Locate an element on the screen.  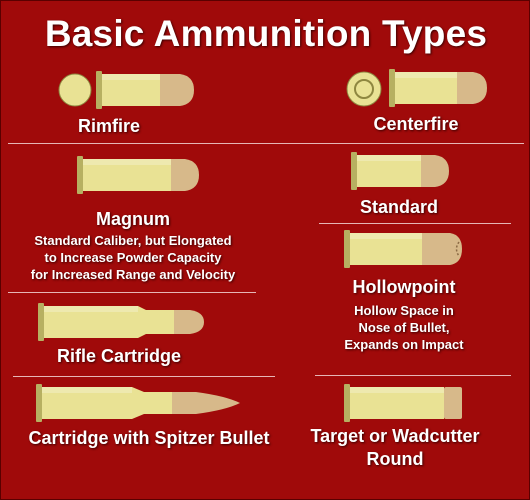
divider-top is located at coordinates (266, 143).